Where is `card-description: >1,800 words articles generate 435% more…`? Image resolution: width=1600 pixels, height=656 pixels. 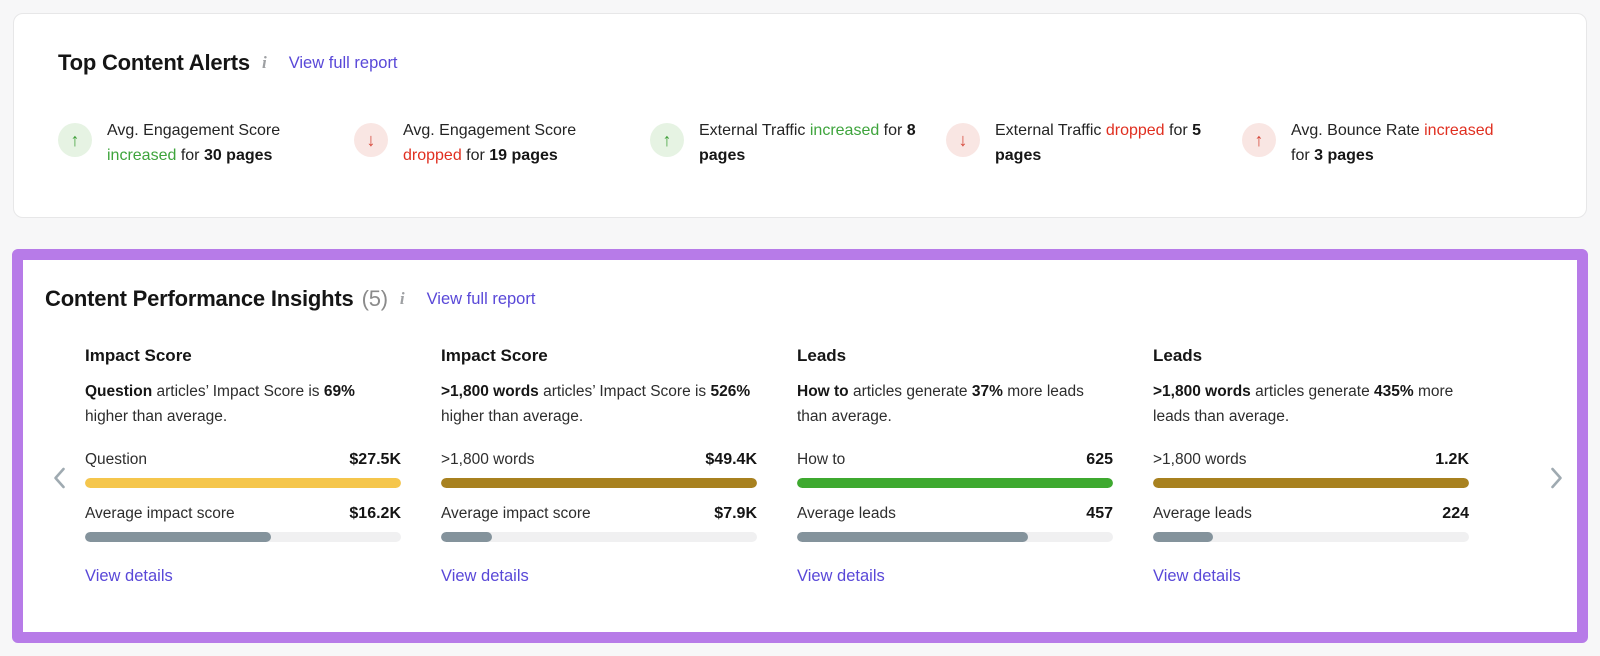
card-description: >1,800 words articles generate 435% more… is located at coordinates (1303, 404).